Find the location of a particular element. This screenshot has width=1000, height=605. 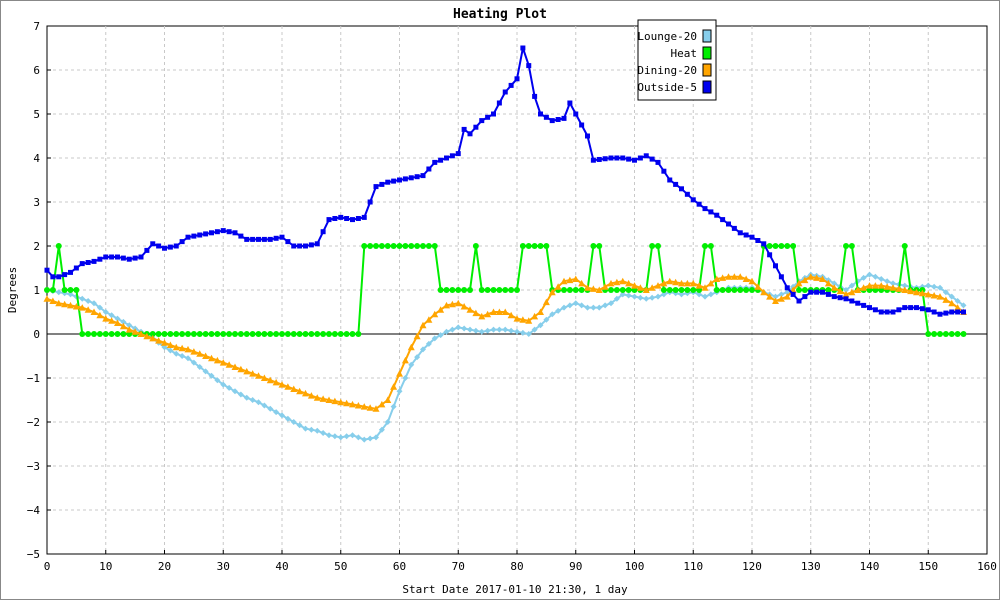

x-tick-label: 50 is located at coordinates (340, 566).